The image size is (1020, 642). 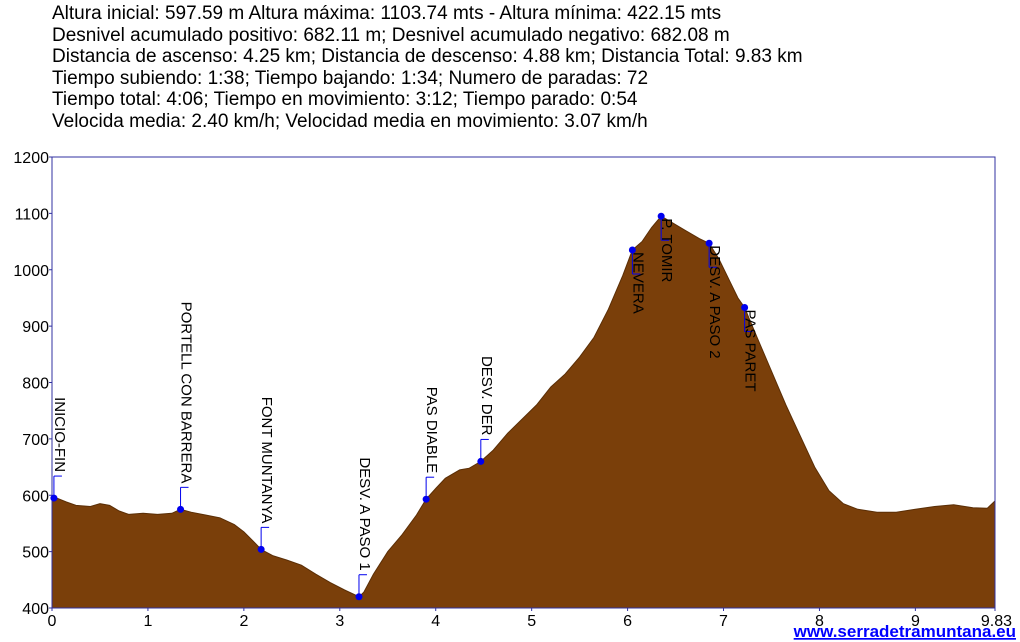 What do you see at coordinates (52, 621) in the screenshot?
I see `x-tick-label: 0` at bounding box center [52, 621].